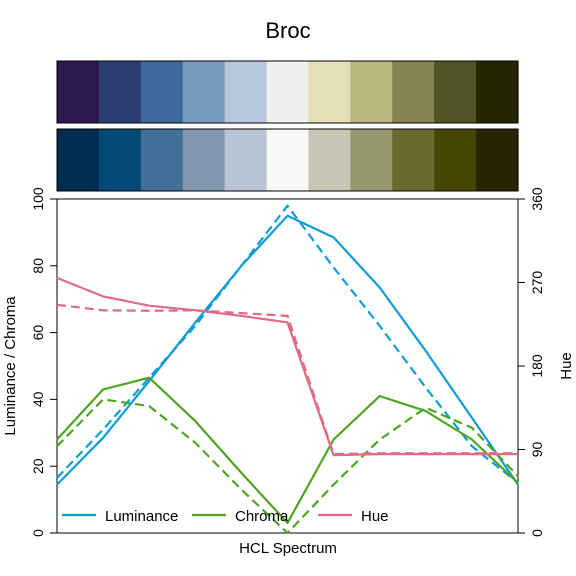 Image resolution: width=576 pixels, height=576 pixels. I want to click on y-tick-label-left: 40, so click(38, 399).